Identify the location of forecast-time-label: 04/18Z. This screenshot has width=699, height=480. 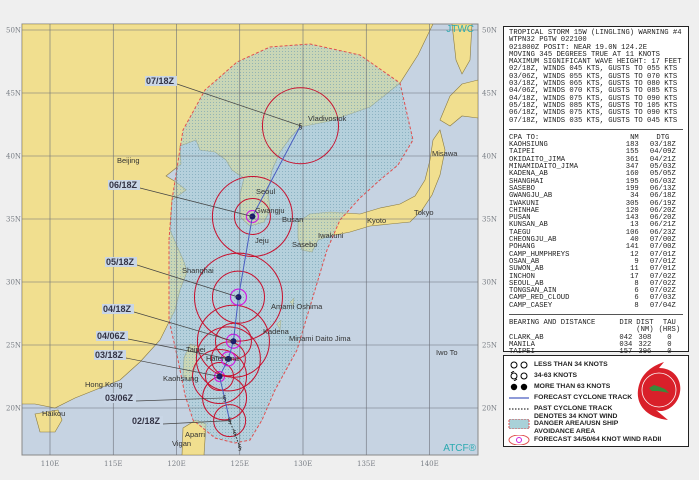
(117, 309).